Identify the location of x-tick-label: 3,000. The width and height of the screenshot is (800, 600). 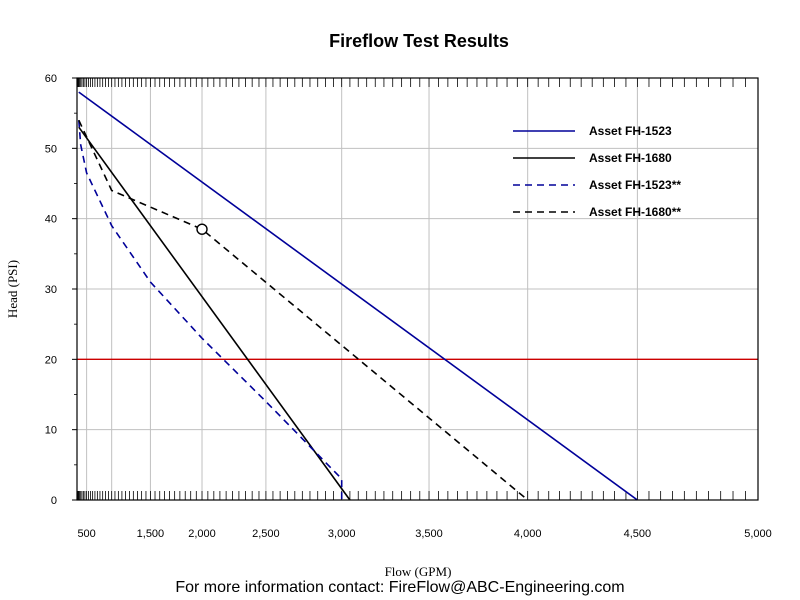
(342, 534).